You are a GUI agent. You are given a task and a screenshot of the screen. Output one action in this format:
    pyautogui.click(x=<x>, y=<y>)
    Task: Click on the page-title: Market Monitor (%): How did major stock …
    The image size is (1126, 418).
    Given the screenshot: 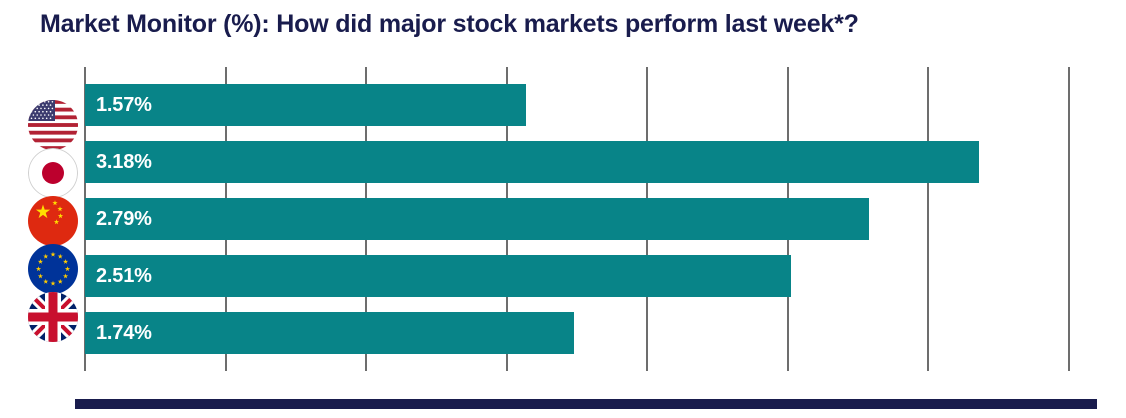 What is the action you would take?
    pyautogui.click(x=449, y=24)
    